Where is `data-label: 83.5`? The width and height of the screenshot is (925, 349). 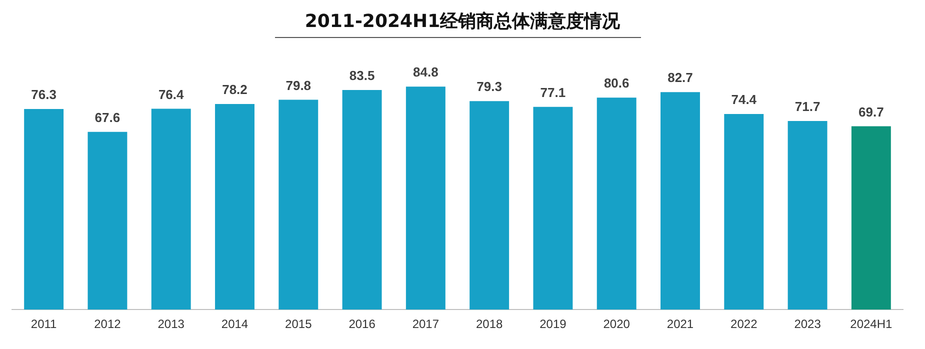 data-label: 83.5 is located at coordinates (362, 76).